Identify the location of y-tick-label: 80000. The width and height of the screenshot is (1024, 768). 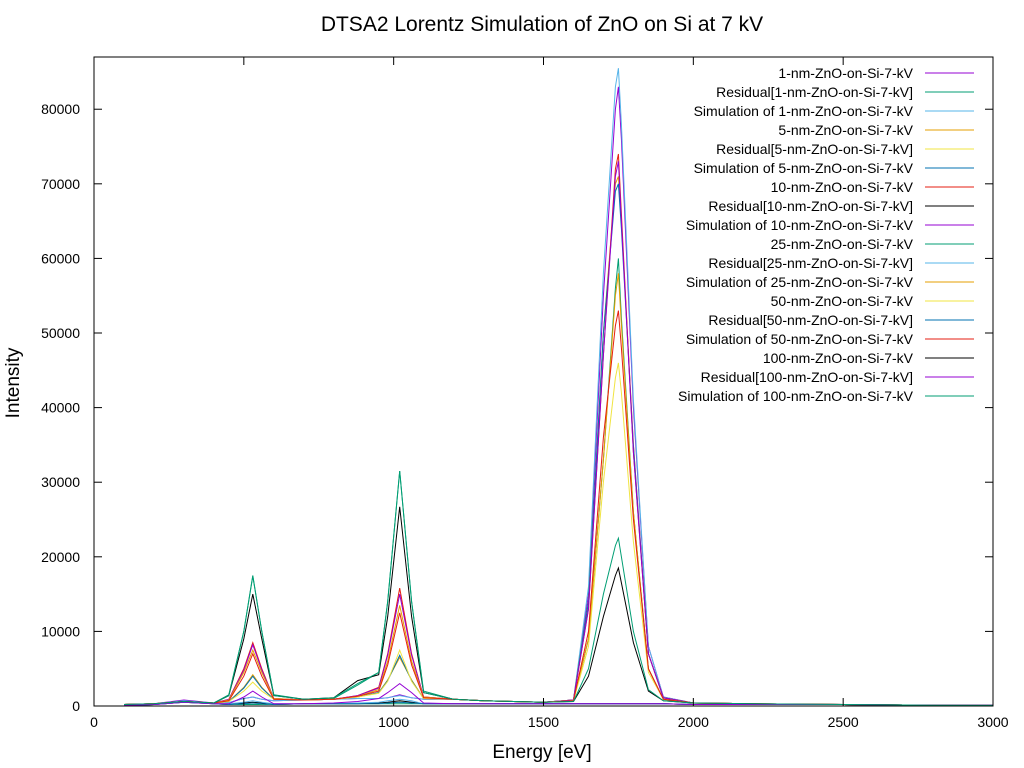
(60, 109).